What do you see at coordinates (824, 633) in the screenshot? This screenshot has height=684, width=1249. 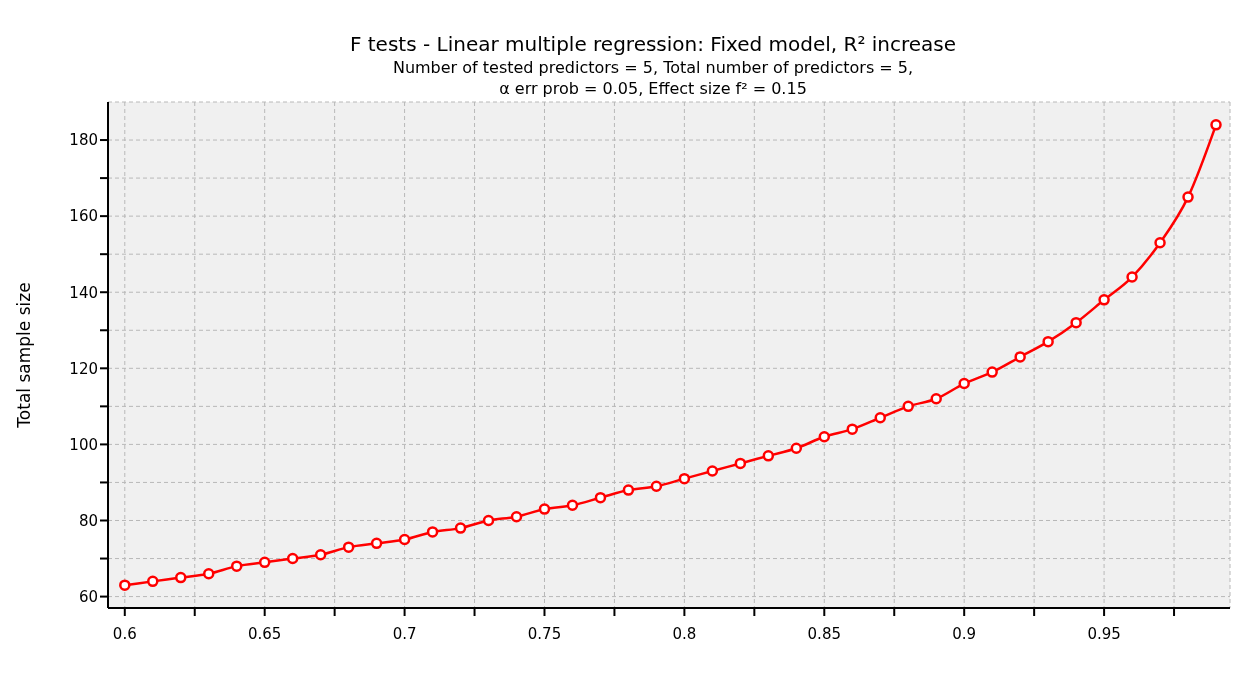 I see `x-tick-label: 0.85` at bounding box center [824, 633].